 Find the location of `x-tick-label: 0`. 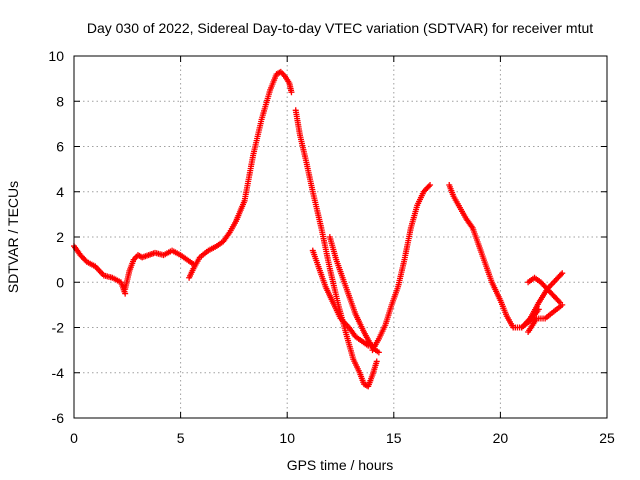

x-tick-label: 0 is located at coordinates (74, 438).